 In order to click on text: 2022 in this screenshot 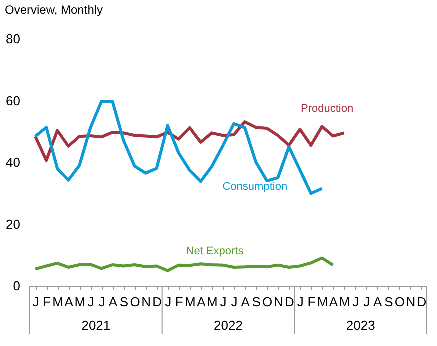, I will do `click(228, 325)`.